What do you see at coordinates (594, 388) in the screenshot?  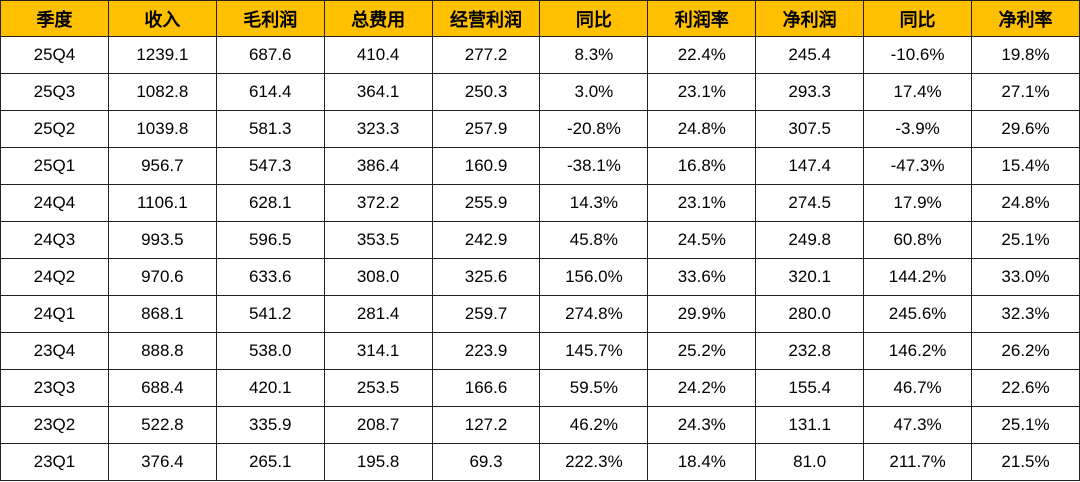 I see `value-cell: 59.5%` at bounding box center [594, 388].